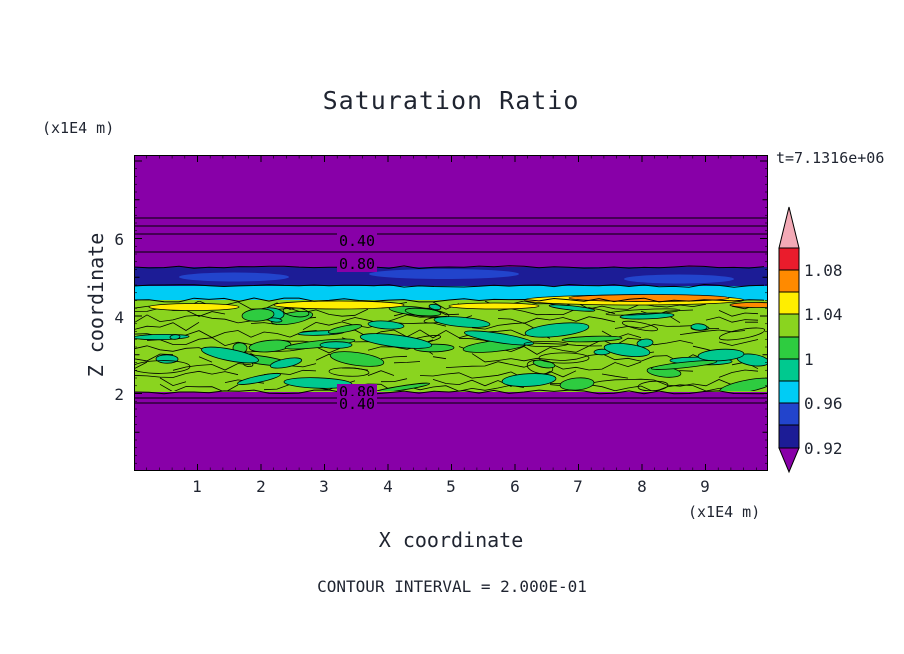 Image resolution: width=904 pixels, height=654 pixels. What do you see at coordinates (578, 486) in the screenshot?
I see `x-tick-7: 7` at bounding box center [578, 486].